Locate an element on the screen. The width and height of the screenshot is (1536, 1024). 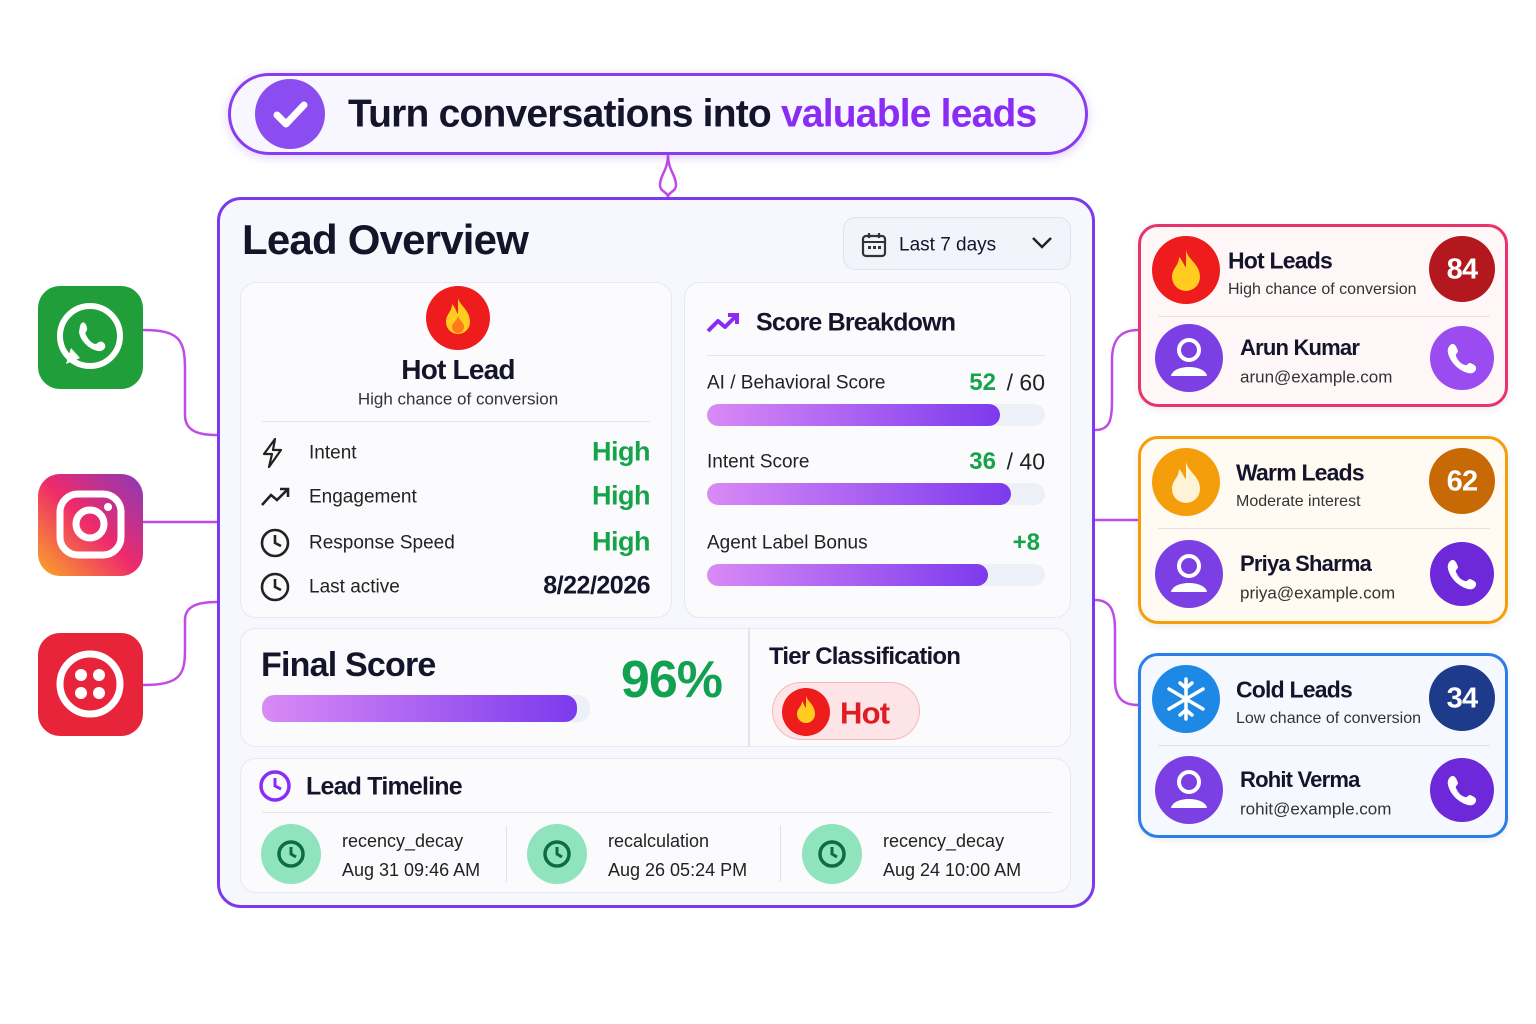
score-max: / 40 is located at coordinates (1025, 461).